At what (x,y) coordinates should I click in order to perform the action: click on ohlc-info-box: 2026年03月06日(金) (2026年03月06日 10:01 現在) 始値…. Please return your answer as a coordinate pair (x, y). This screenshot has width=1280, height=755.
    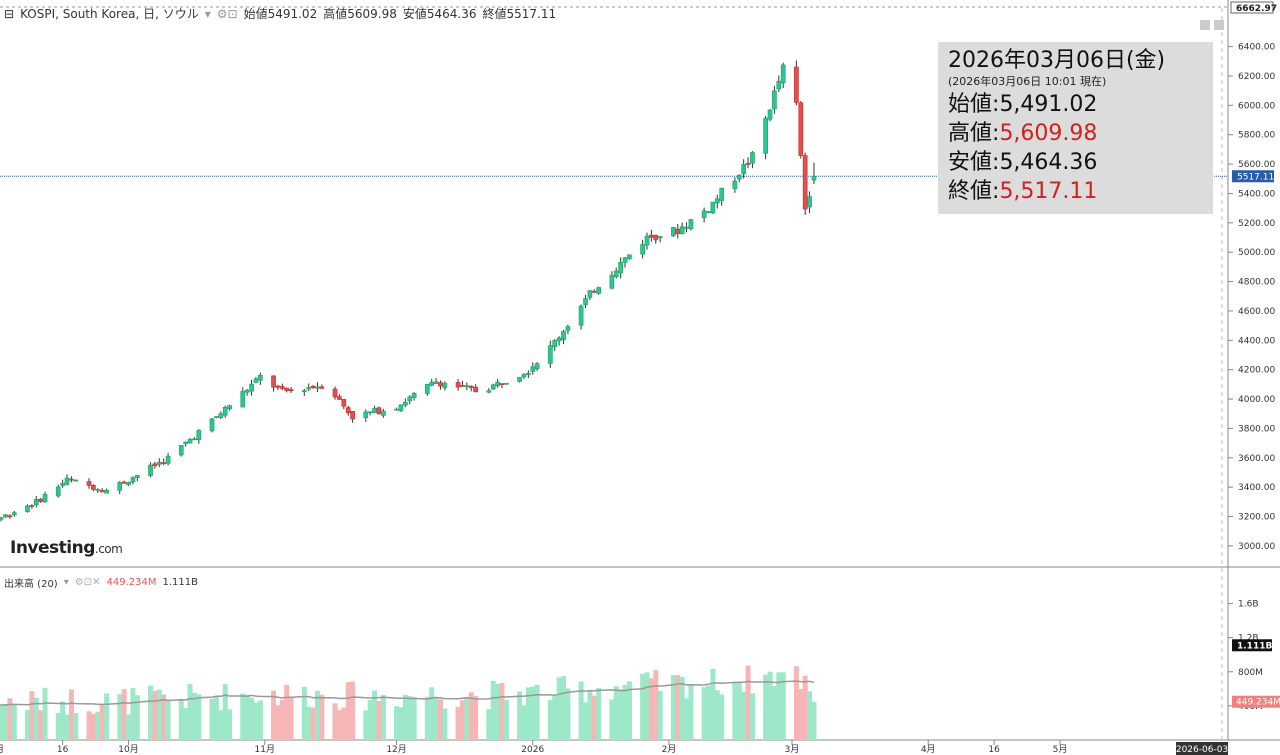
    Looking at the image, I should click on (1075, 128).